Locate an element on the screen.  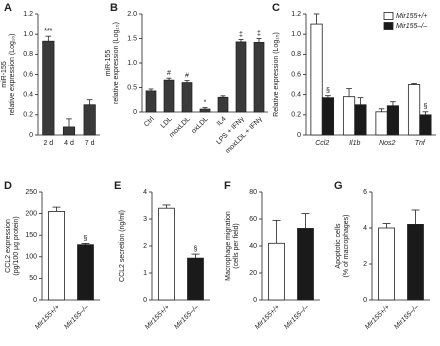
y-axis-label: (cells per field) is located at coordinates (236, 246).